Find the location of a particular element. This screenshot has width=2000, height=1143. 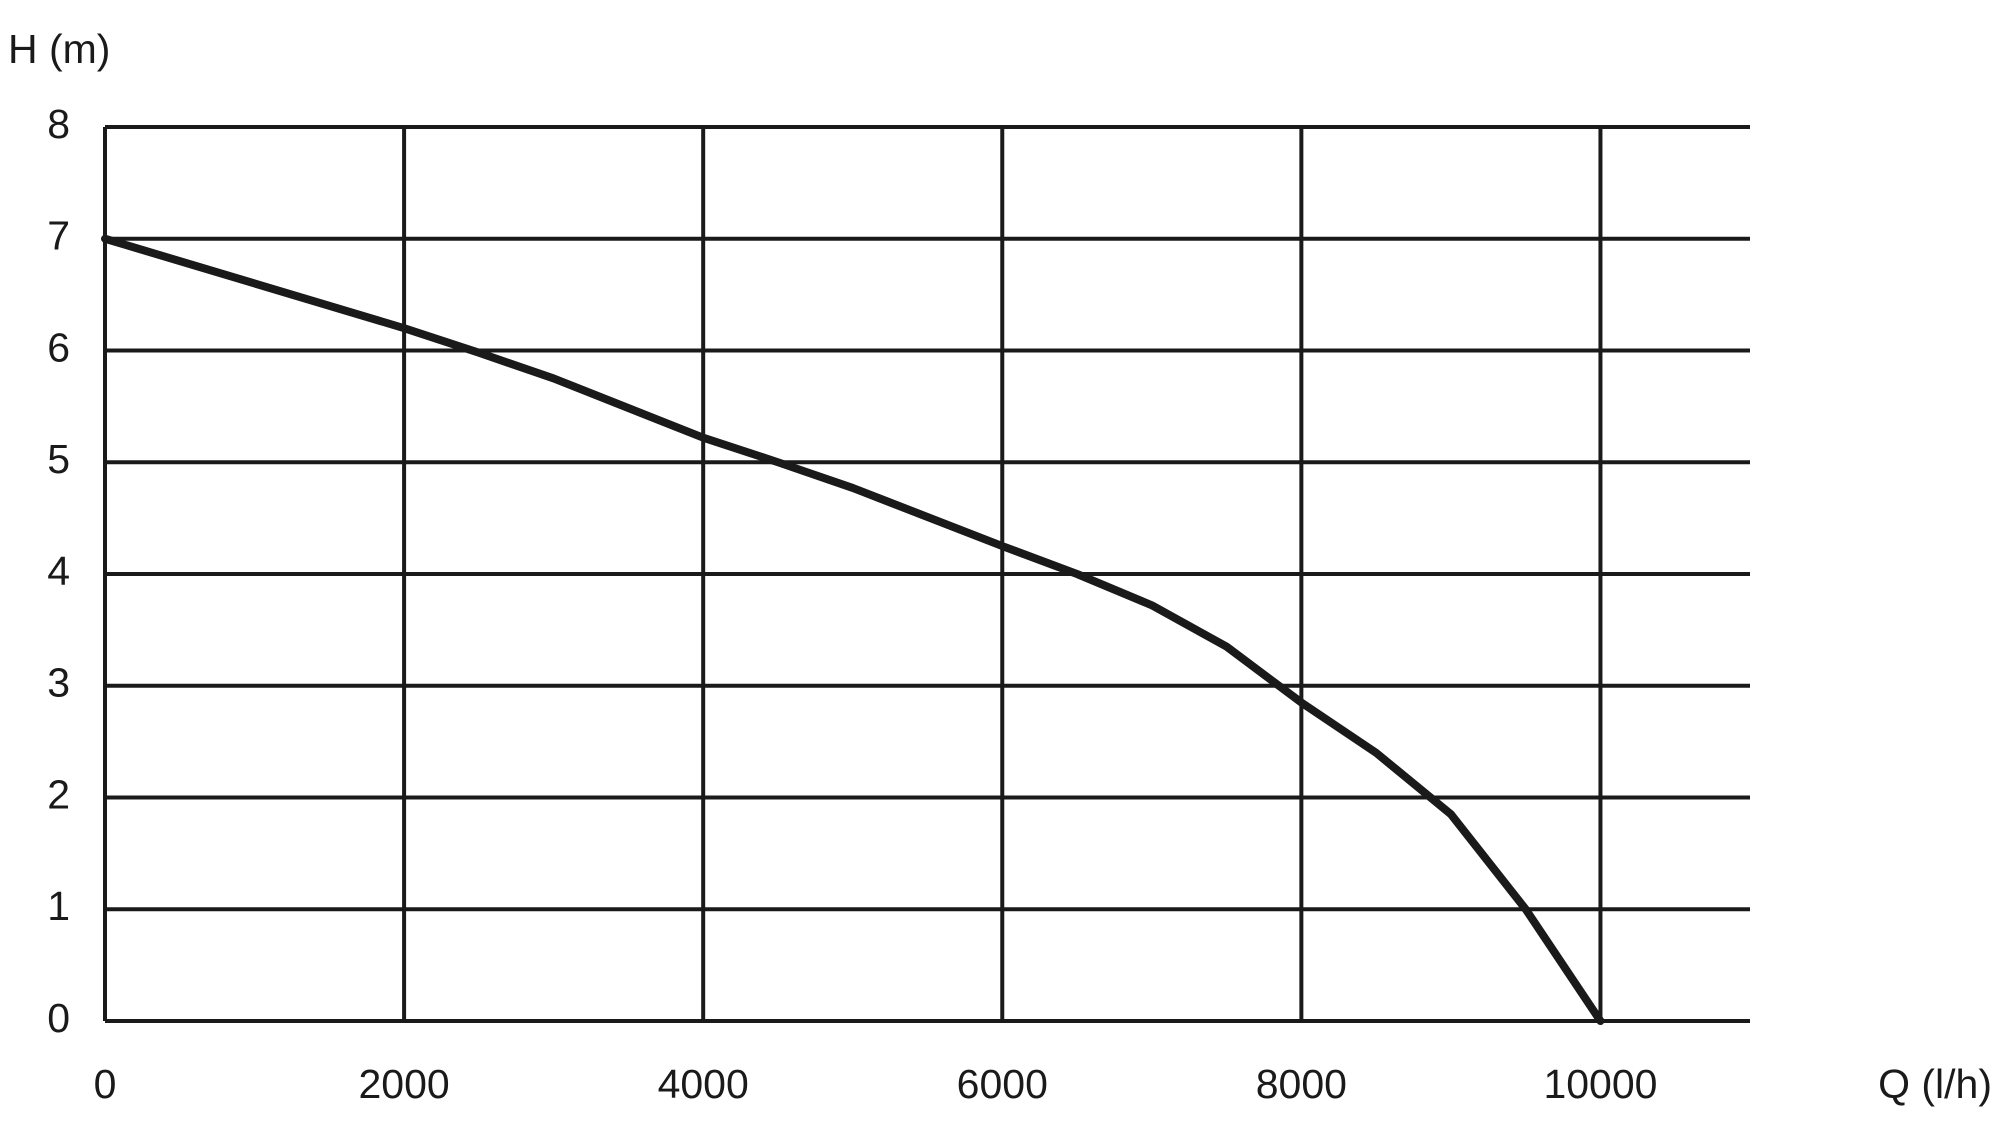

y-tick-label: 6 is located at coordinates (58, 347).